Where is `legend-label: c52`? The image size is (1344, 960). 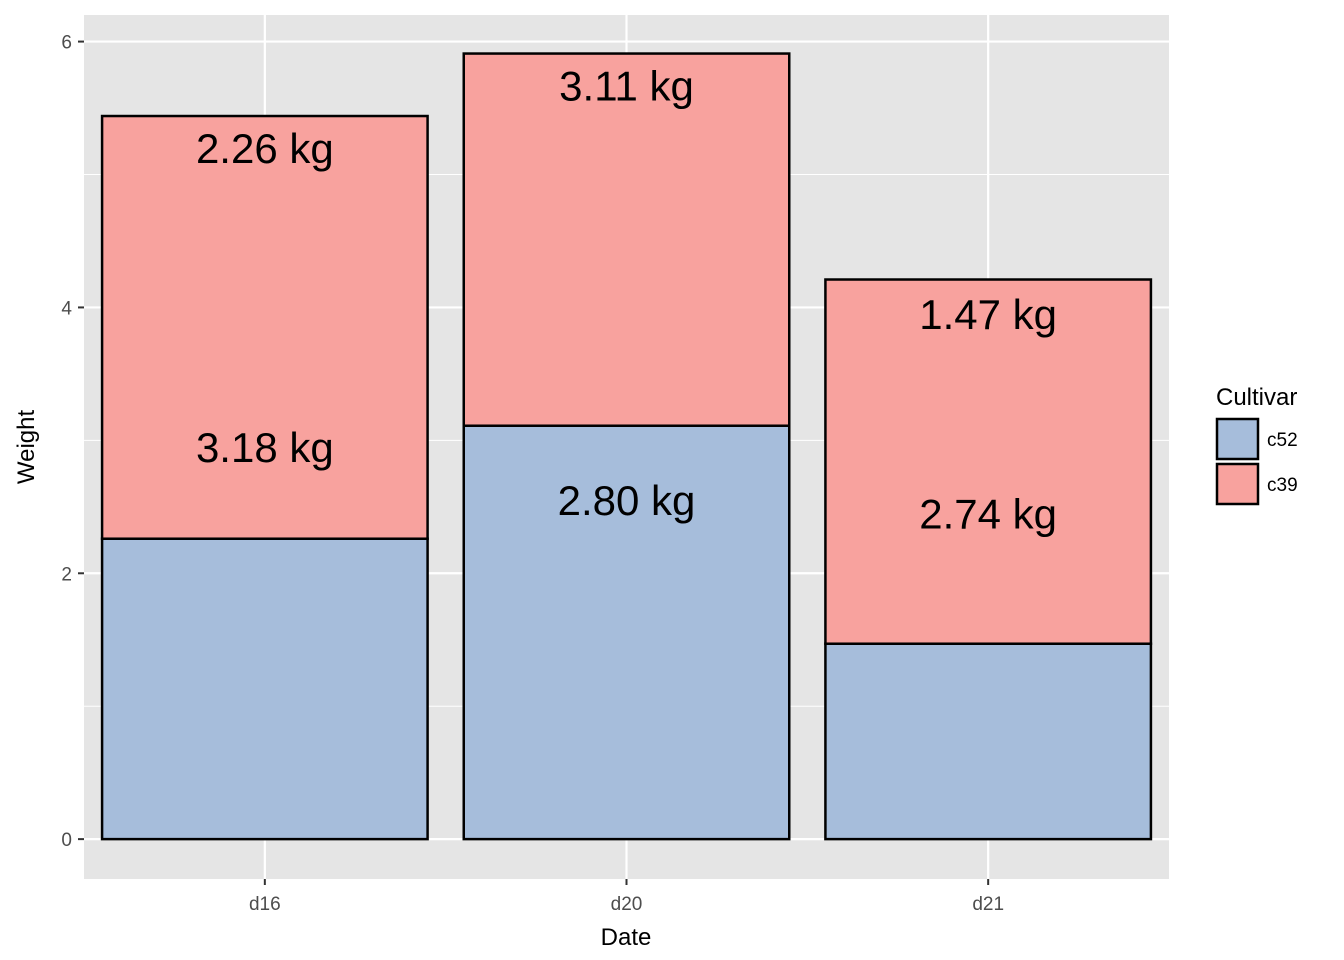 legend-label: c52 is located at coordinates (1282, 440).